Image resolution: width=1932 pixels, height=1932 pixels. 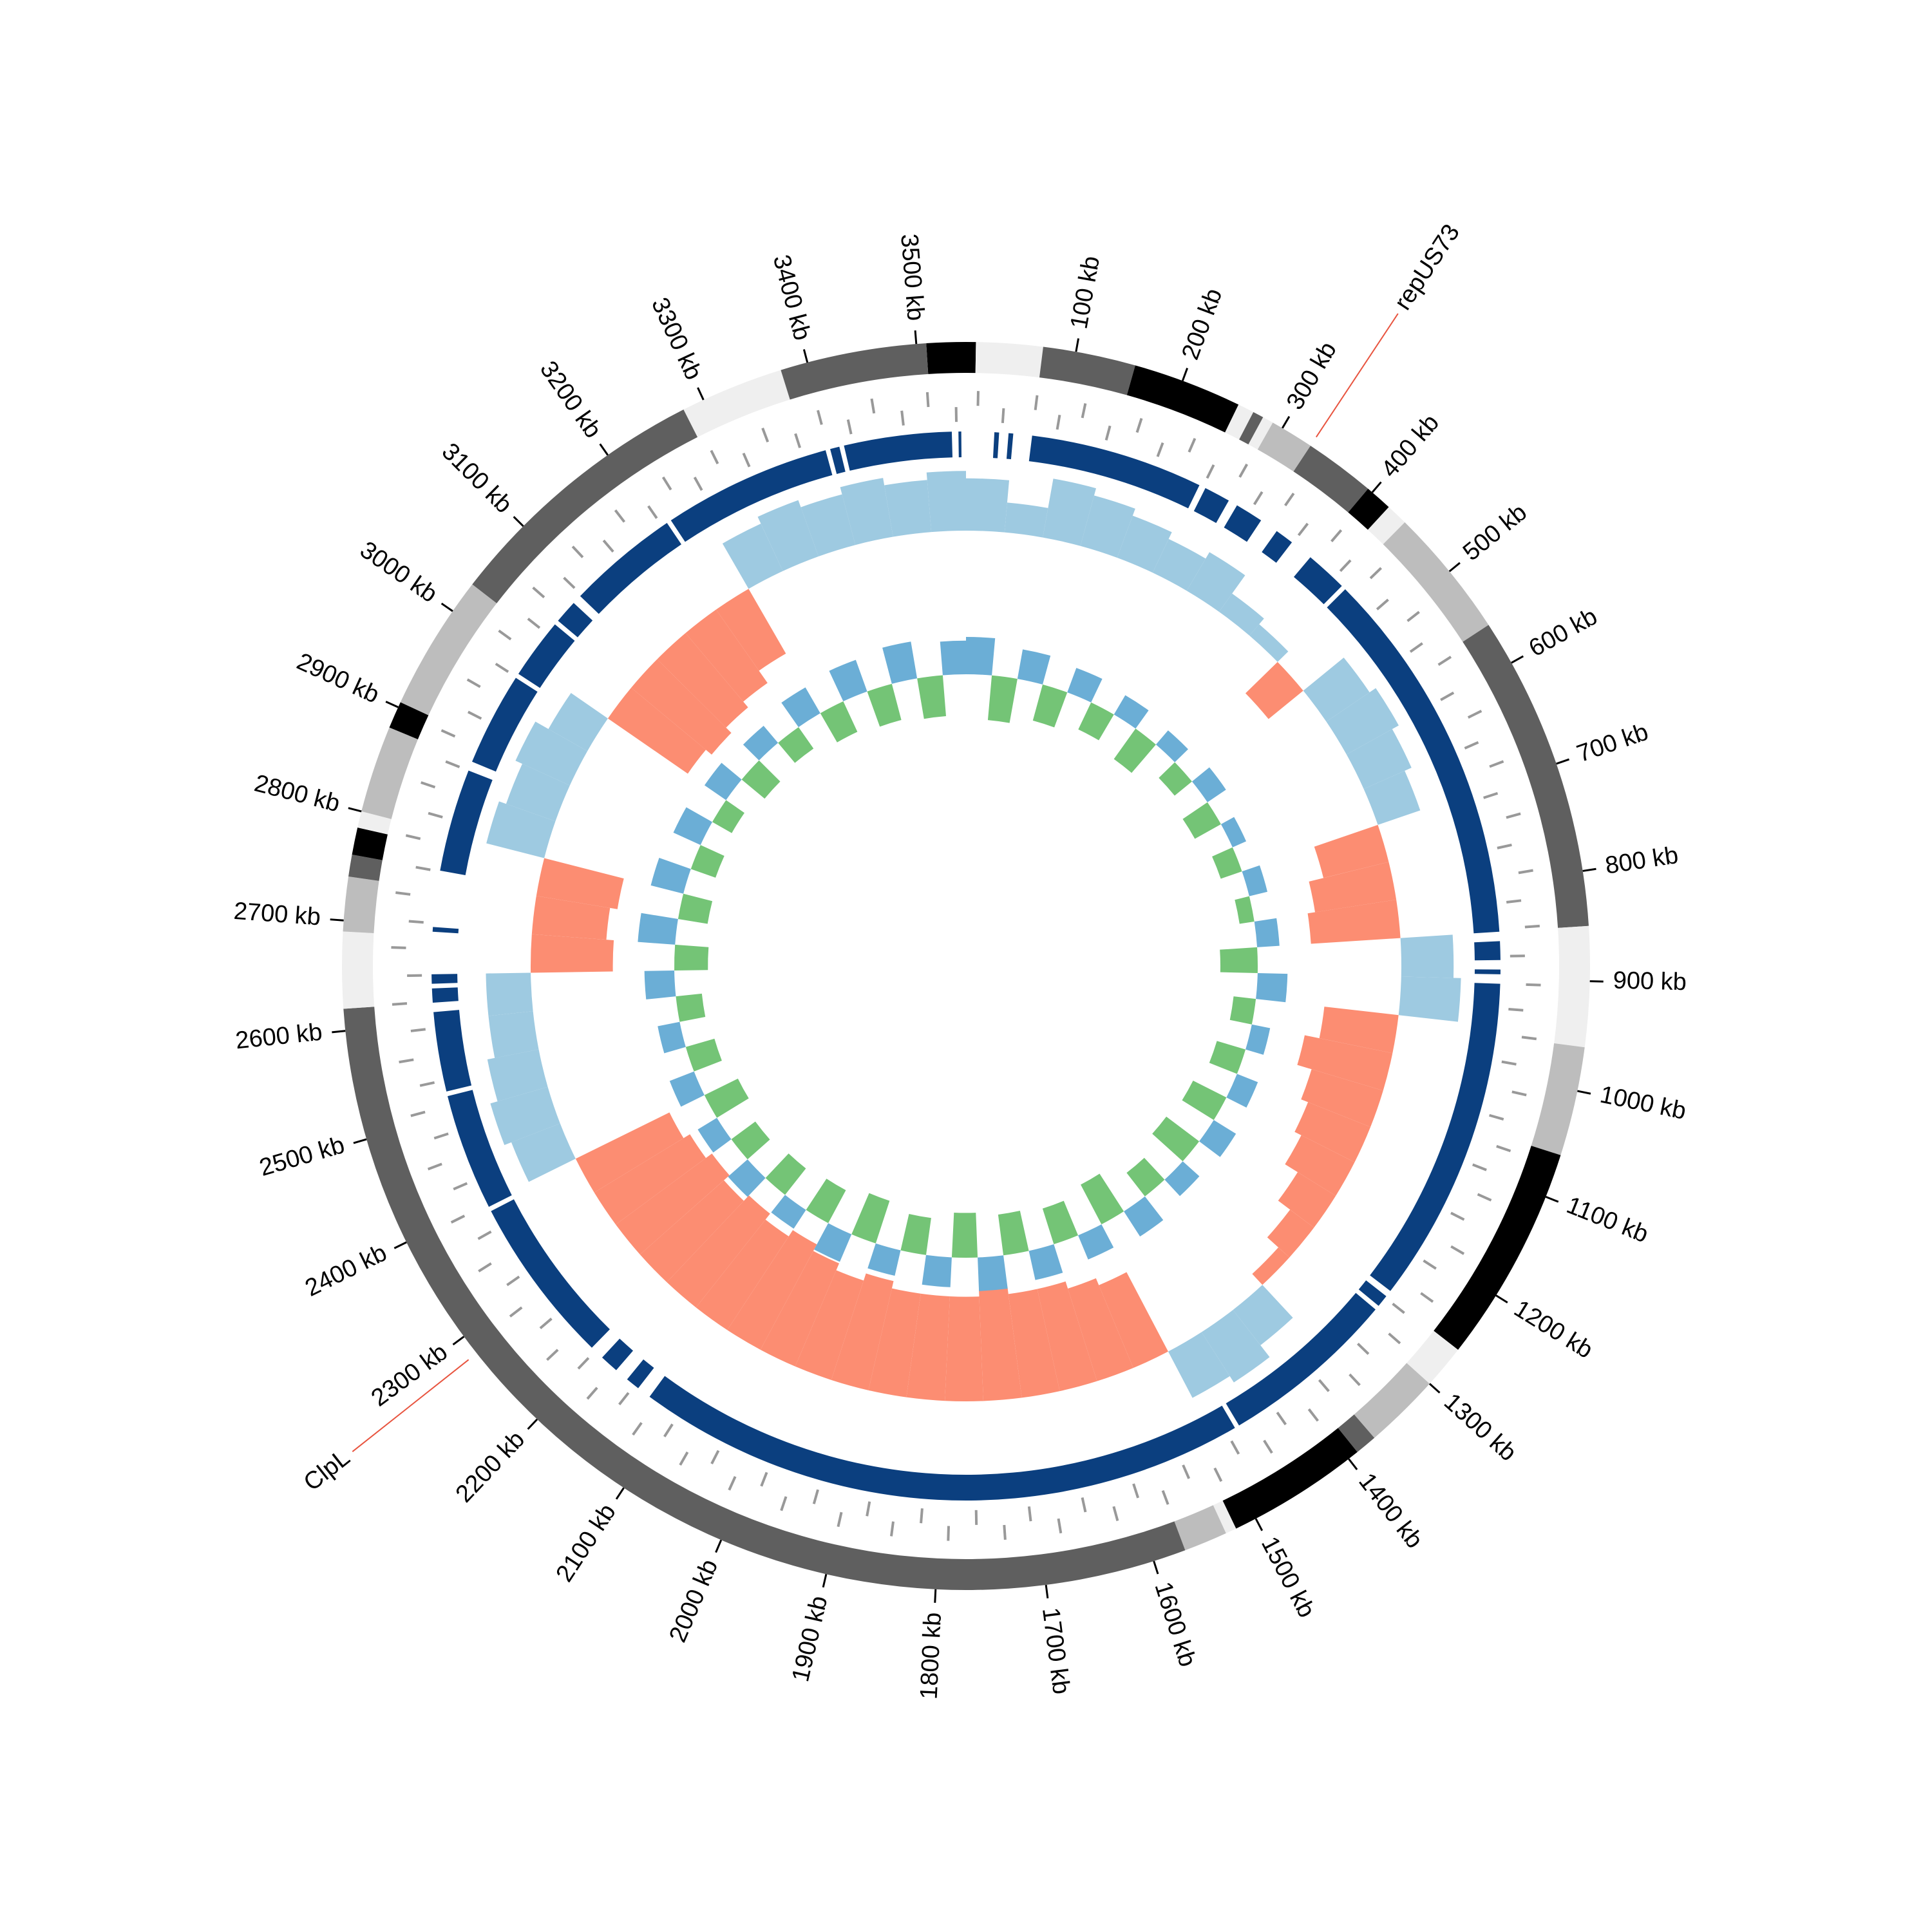 What do you see at coordinates (1650, 981) in the screenshot?
I see `tick-label: 900 kb` at bounding box center [1650, 981].